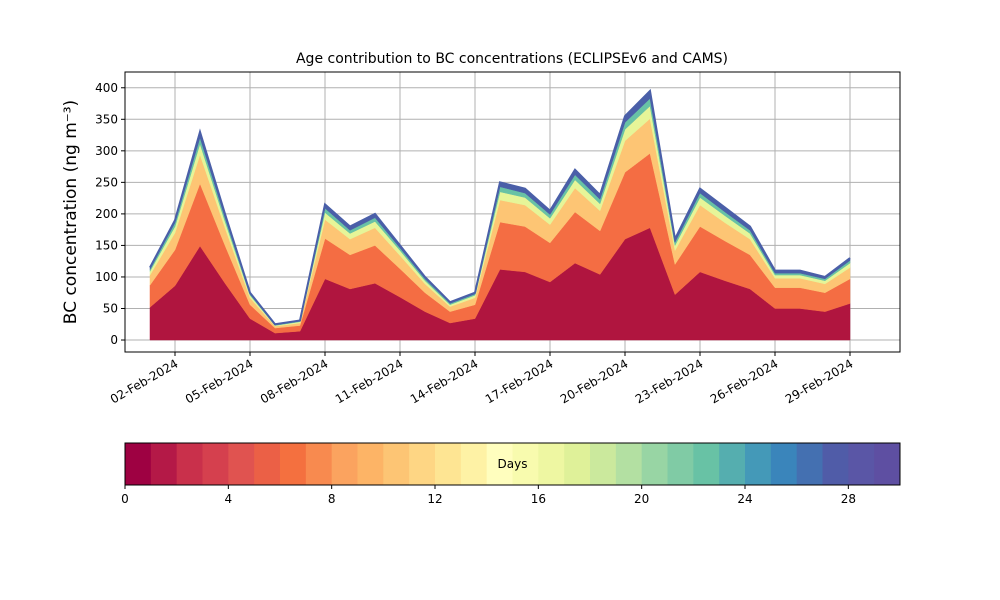 This screenshot has width=1000, height=600. I want to click on y-tick-label: 100, so click(106, 277).